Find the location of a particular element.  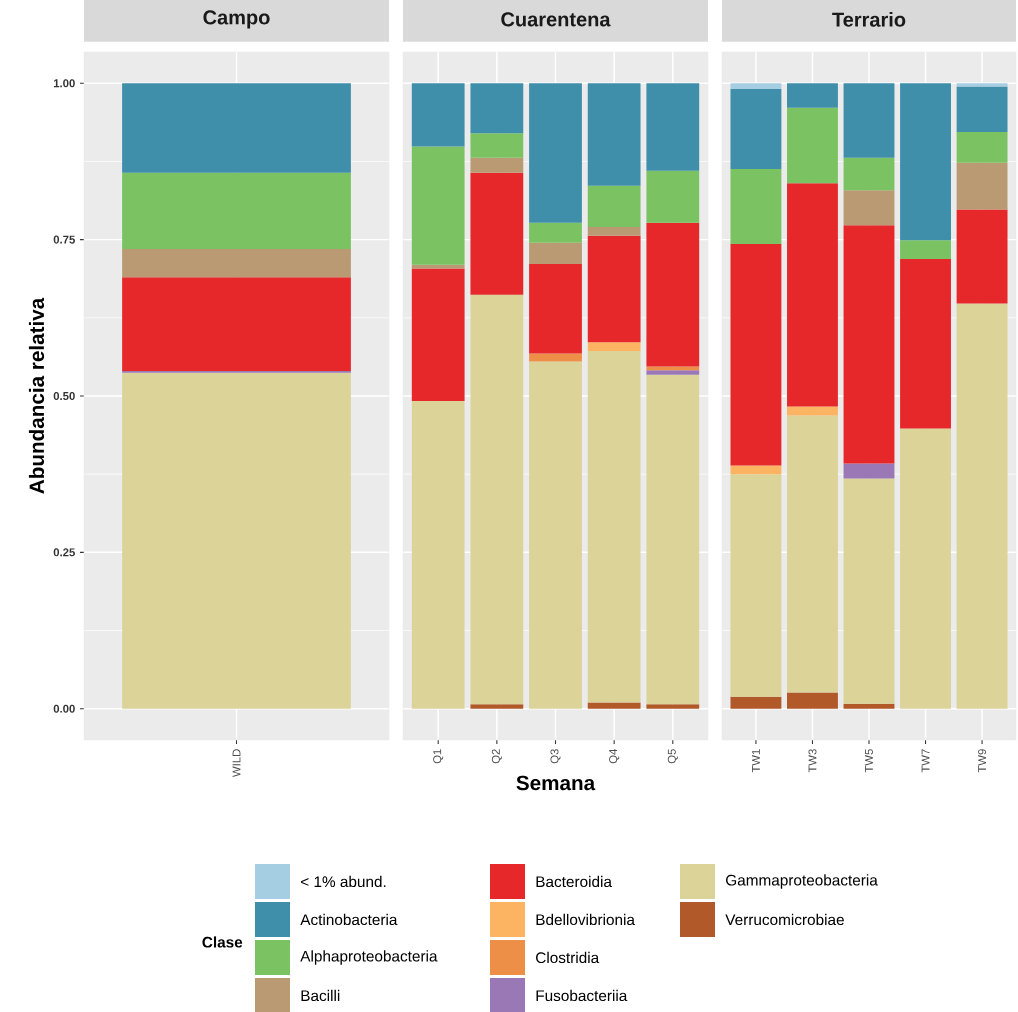

chart-title: Cuarentena is located at coordinates (556, 19).